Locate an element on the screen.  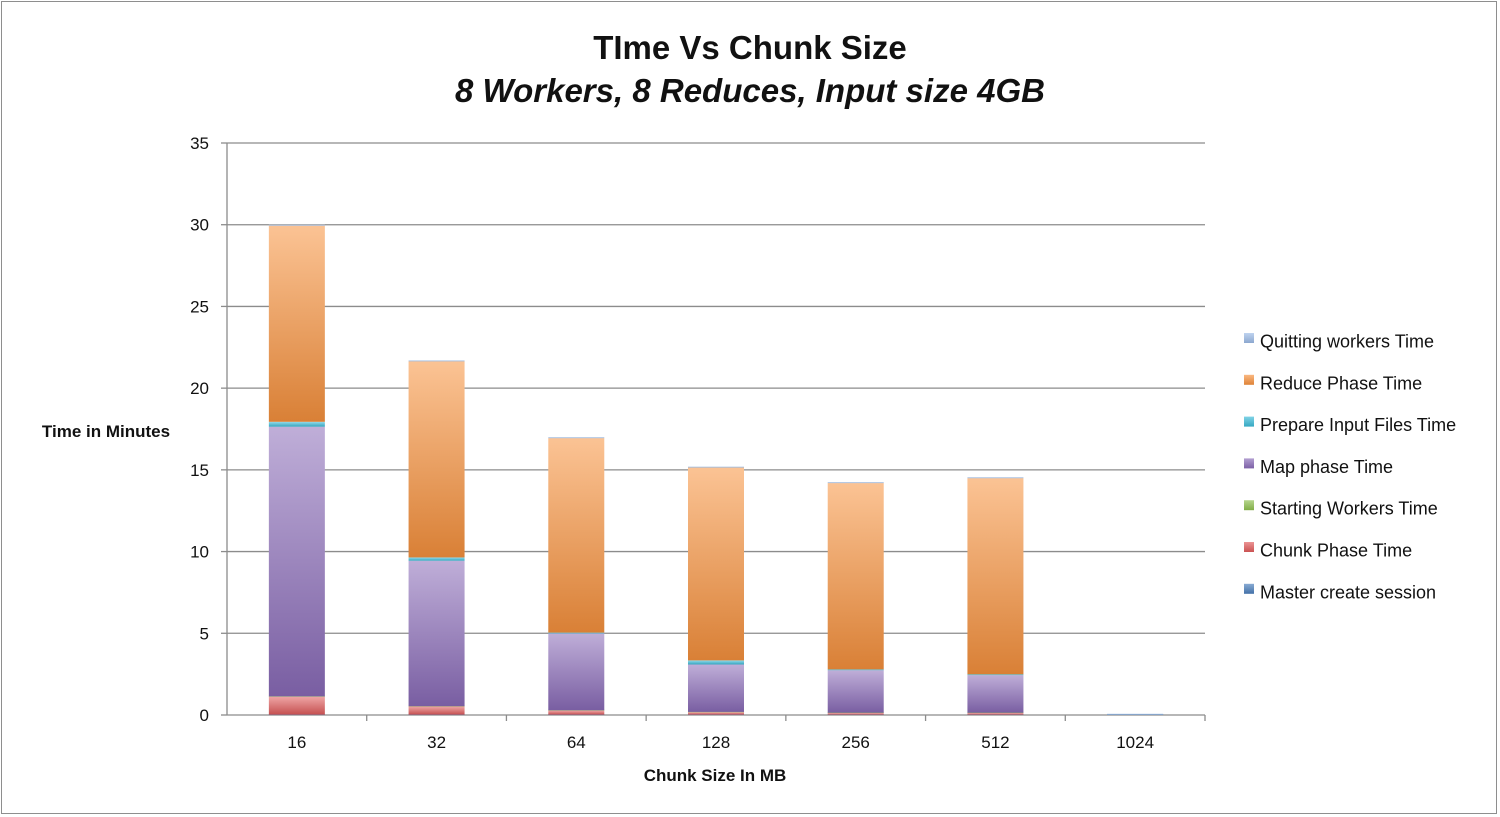
legend-label: Chunk Phase Time is located at coordinates (1336, 551).